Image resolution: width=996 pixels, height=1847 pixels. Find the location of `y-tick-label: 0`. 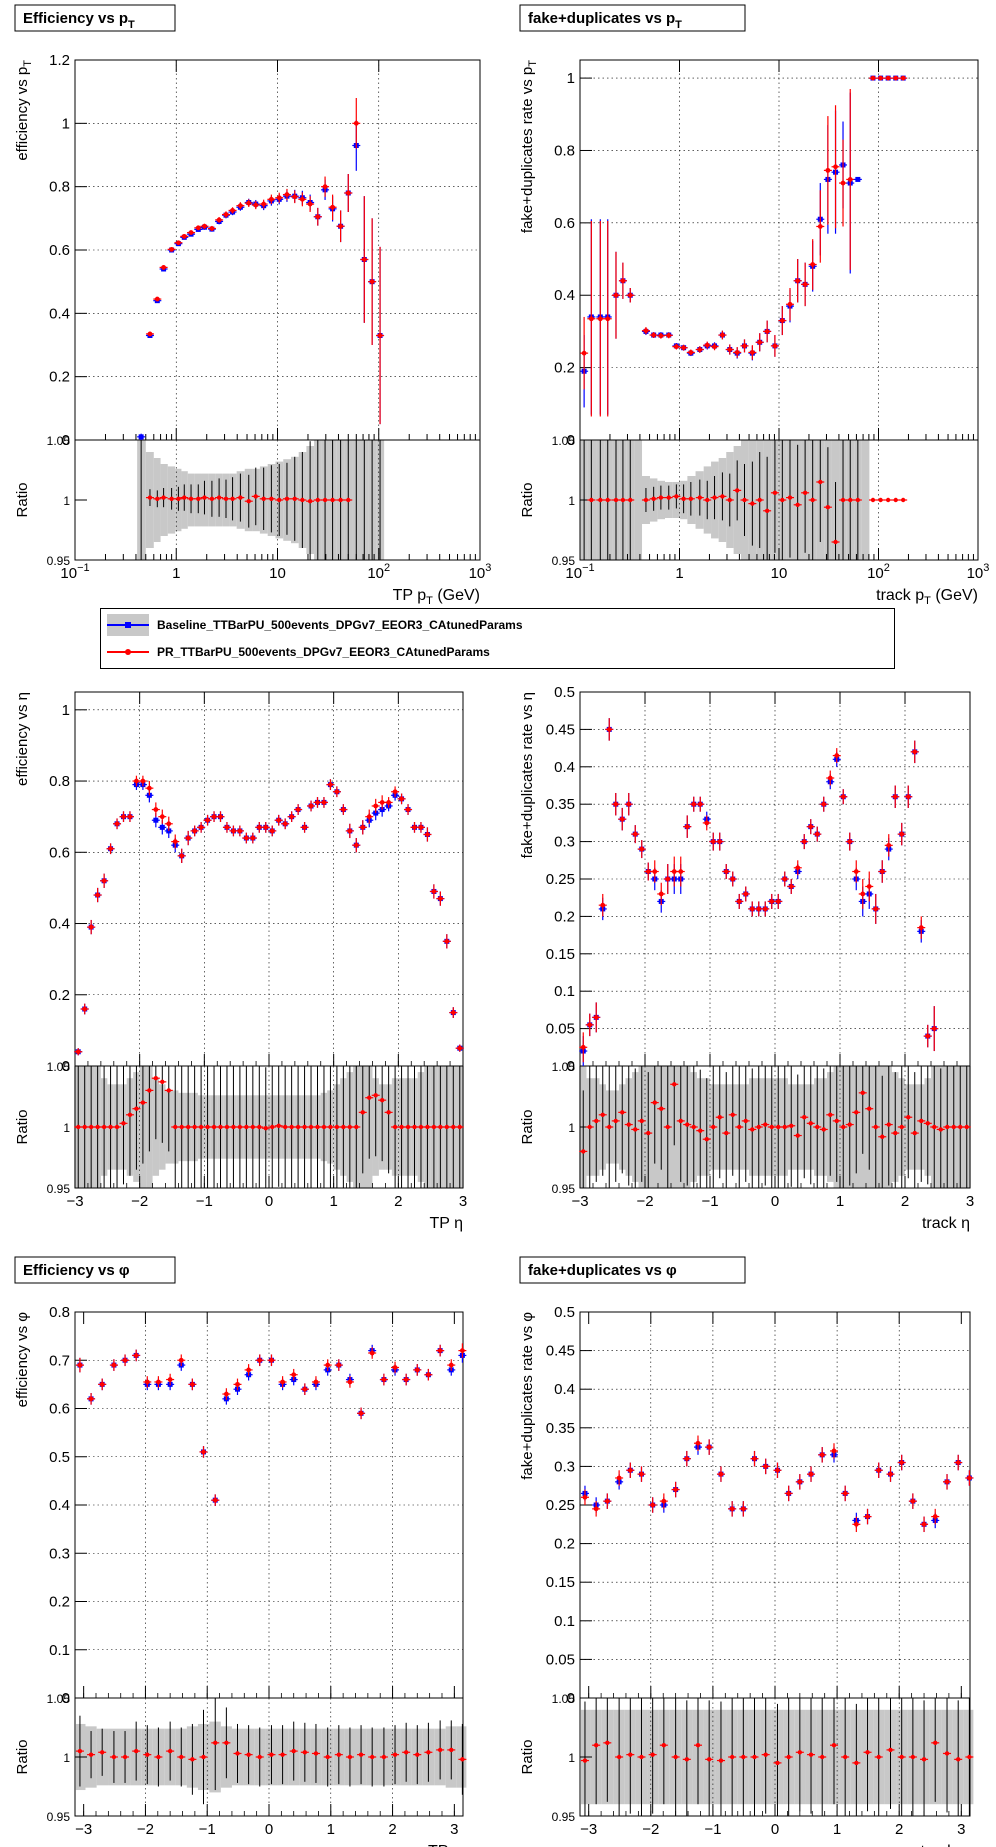

y-tick-label: 0 is located at coordinates (571, 440).